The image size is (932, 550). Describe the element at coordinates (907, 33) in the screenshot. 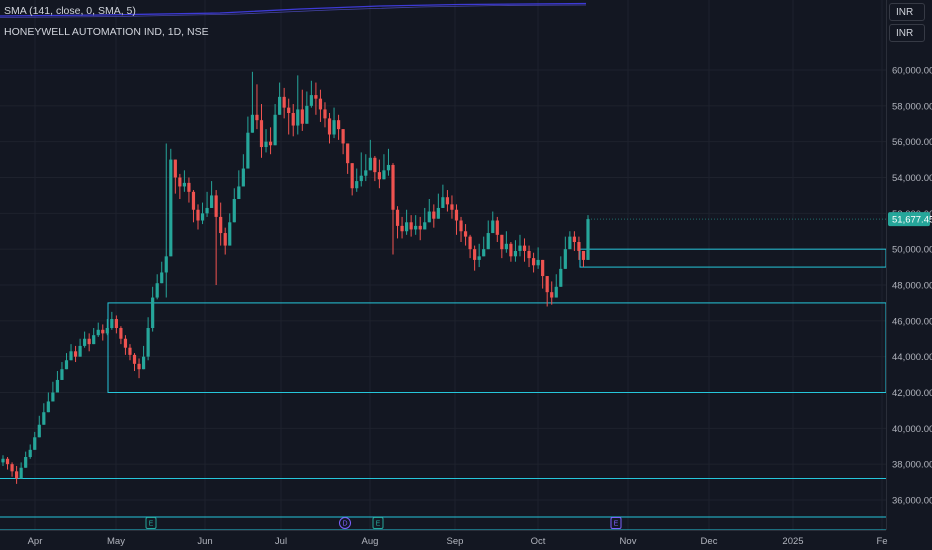

I see `currency-button-bottom: INR` at that location.